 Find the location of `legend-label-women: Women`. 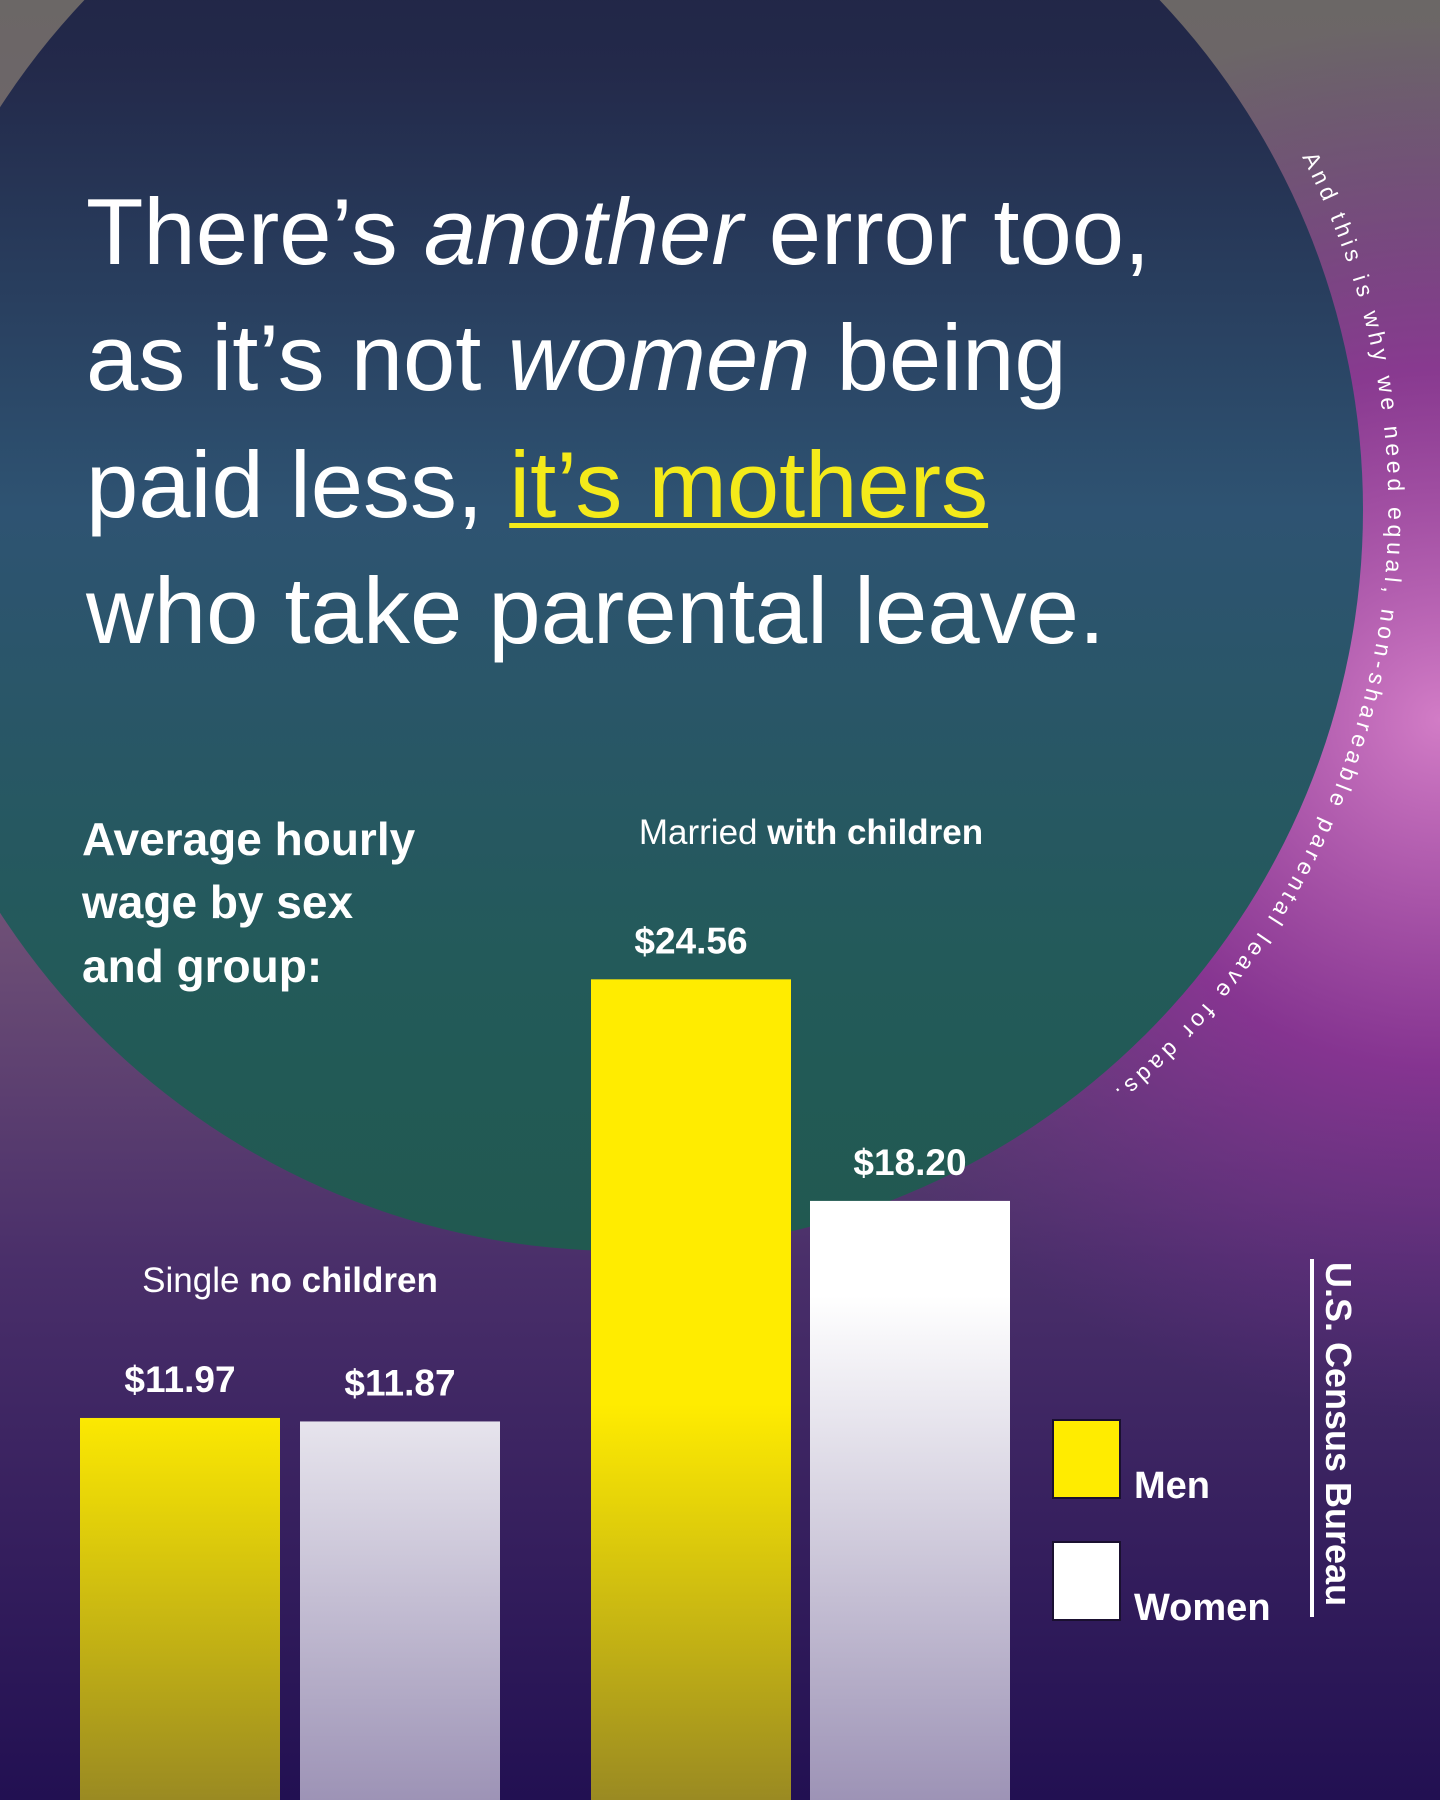

legend-label-women: Women is located at coordinates (1202, 1608).